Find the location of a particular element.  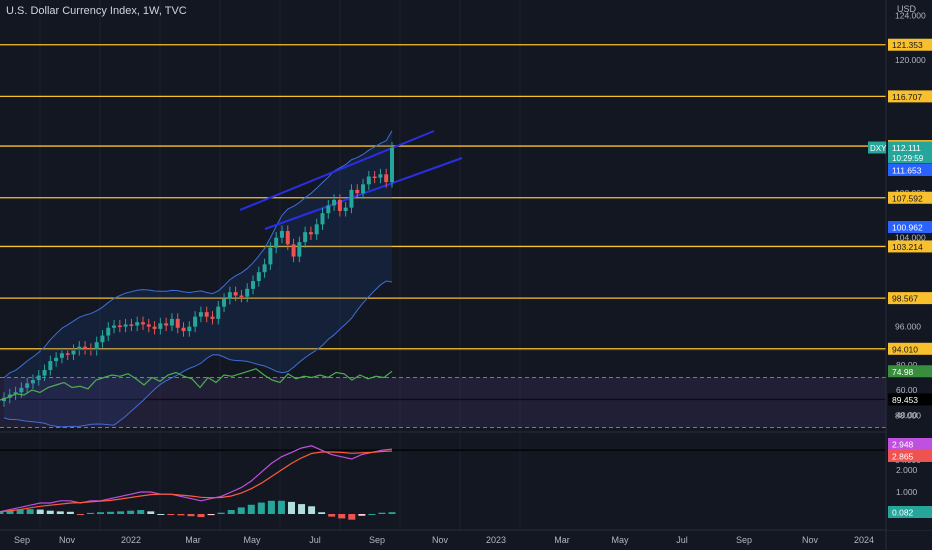

signal-value-label: 2.865 is located at coordinates (903, 457).